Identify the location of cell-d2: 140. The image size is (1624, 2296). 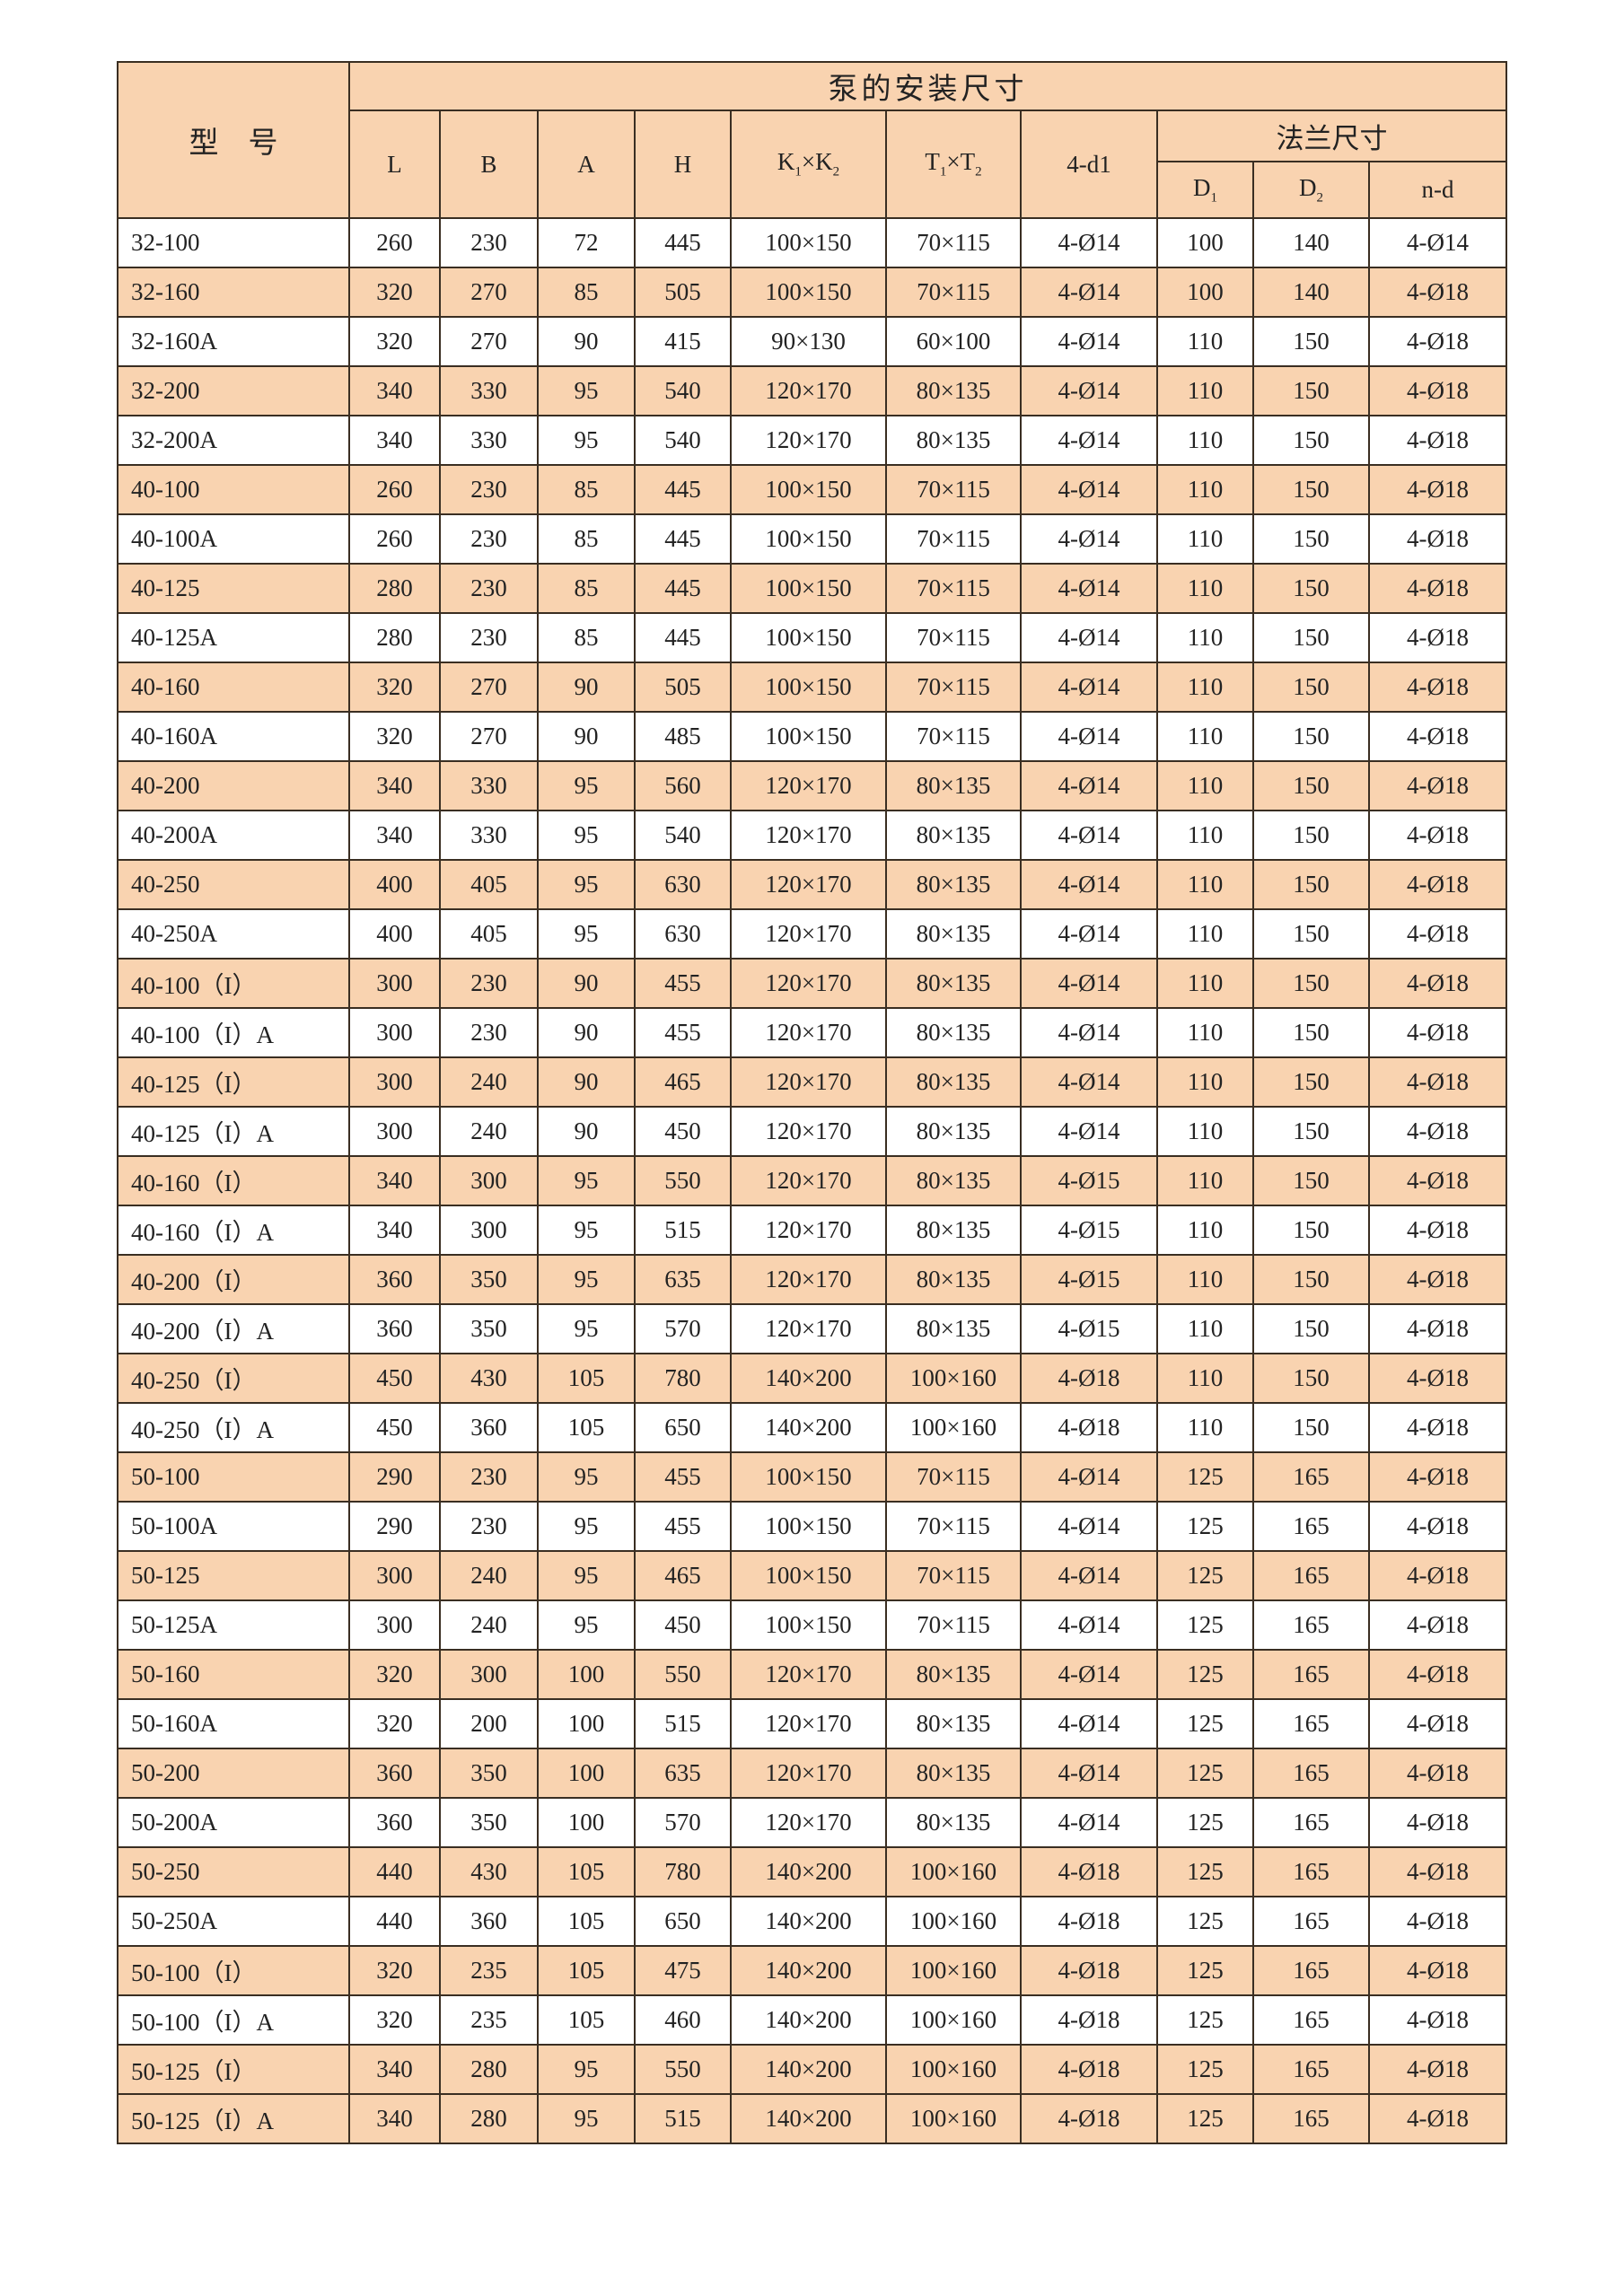
(1311, 242).